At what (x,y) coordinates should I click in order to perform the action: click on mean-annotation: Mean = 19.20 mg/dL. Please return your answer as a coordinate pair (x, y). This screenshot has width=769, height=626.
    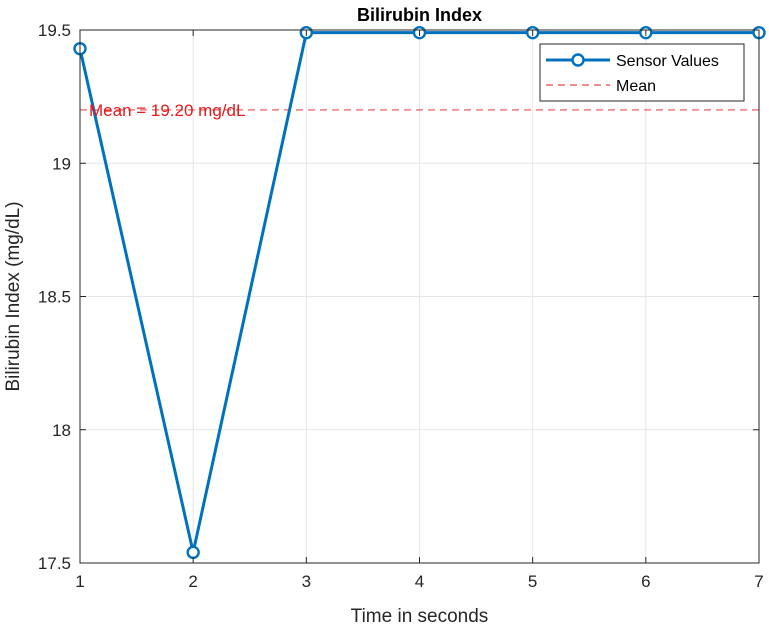
    Looking at the image, I should click on (167, 110).